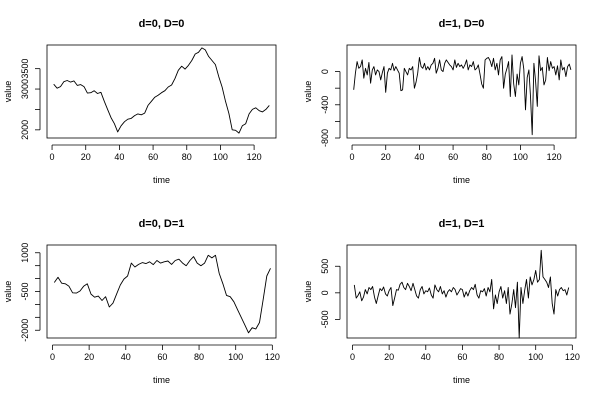 The width and height of the screenshot is (600, 400). What do you see at coordinates (325, 138) in the screenshot?
I see `chart-2-y-tick-label: -800` at bounding box center [325, 138].